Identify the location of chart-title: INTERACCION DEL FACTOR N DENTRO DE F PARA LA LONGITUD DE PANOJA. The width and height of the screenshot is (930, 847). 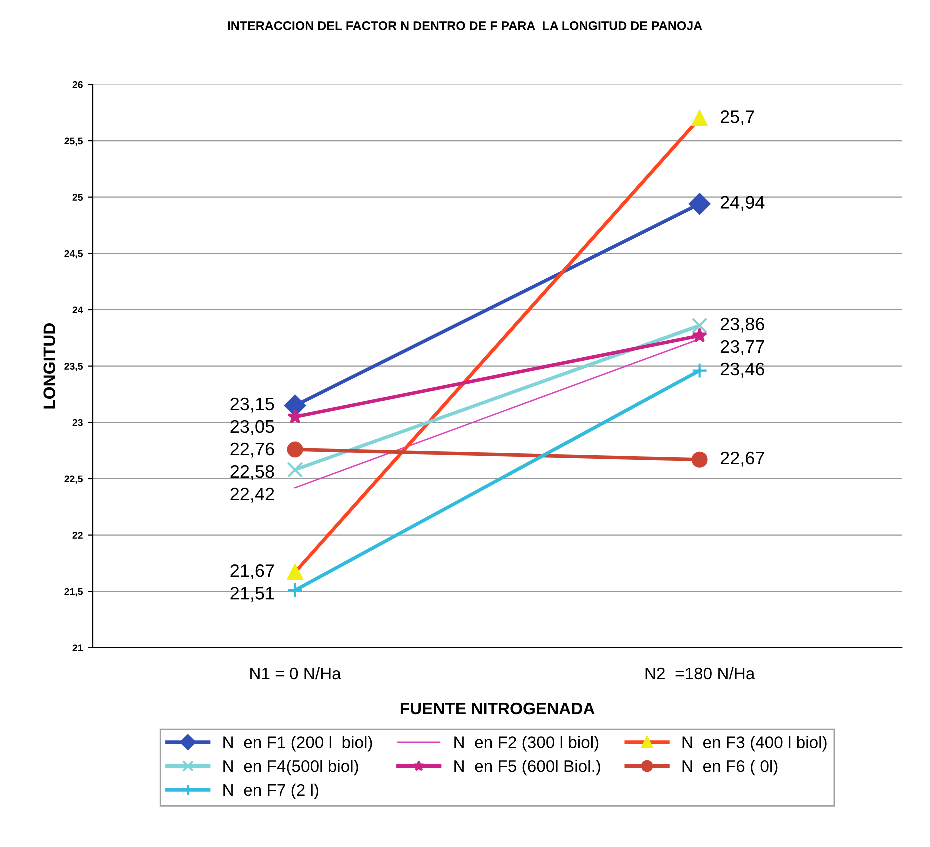
(465, 26).